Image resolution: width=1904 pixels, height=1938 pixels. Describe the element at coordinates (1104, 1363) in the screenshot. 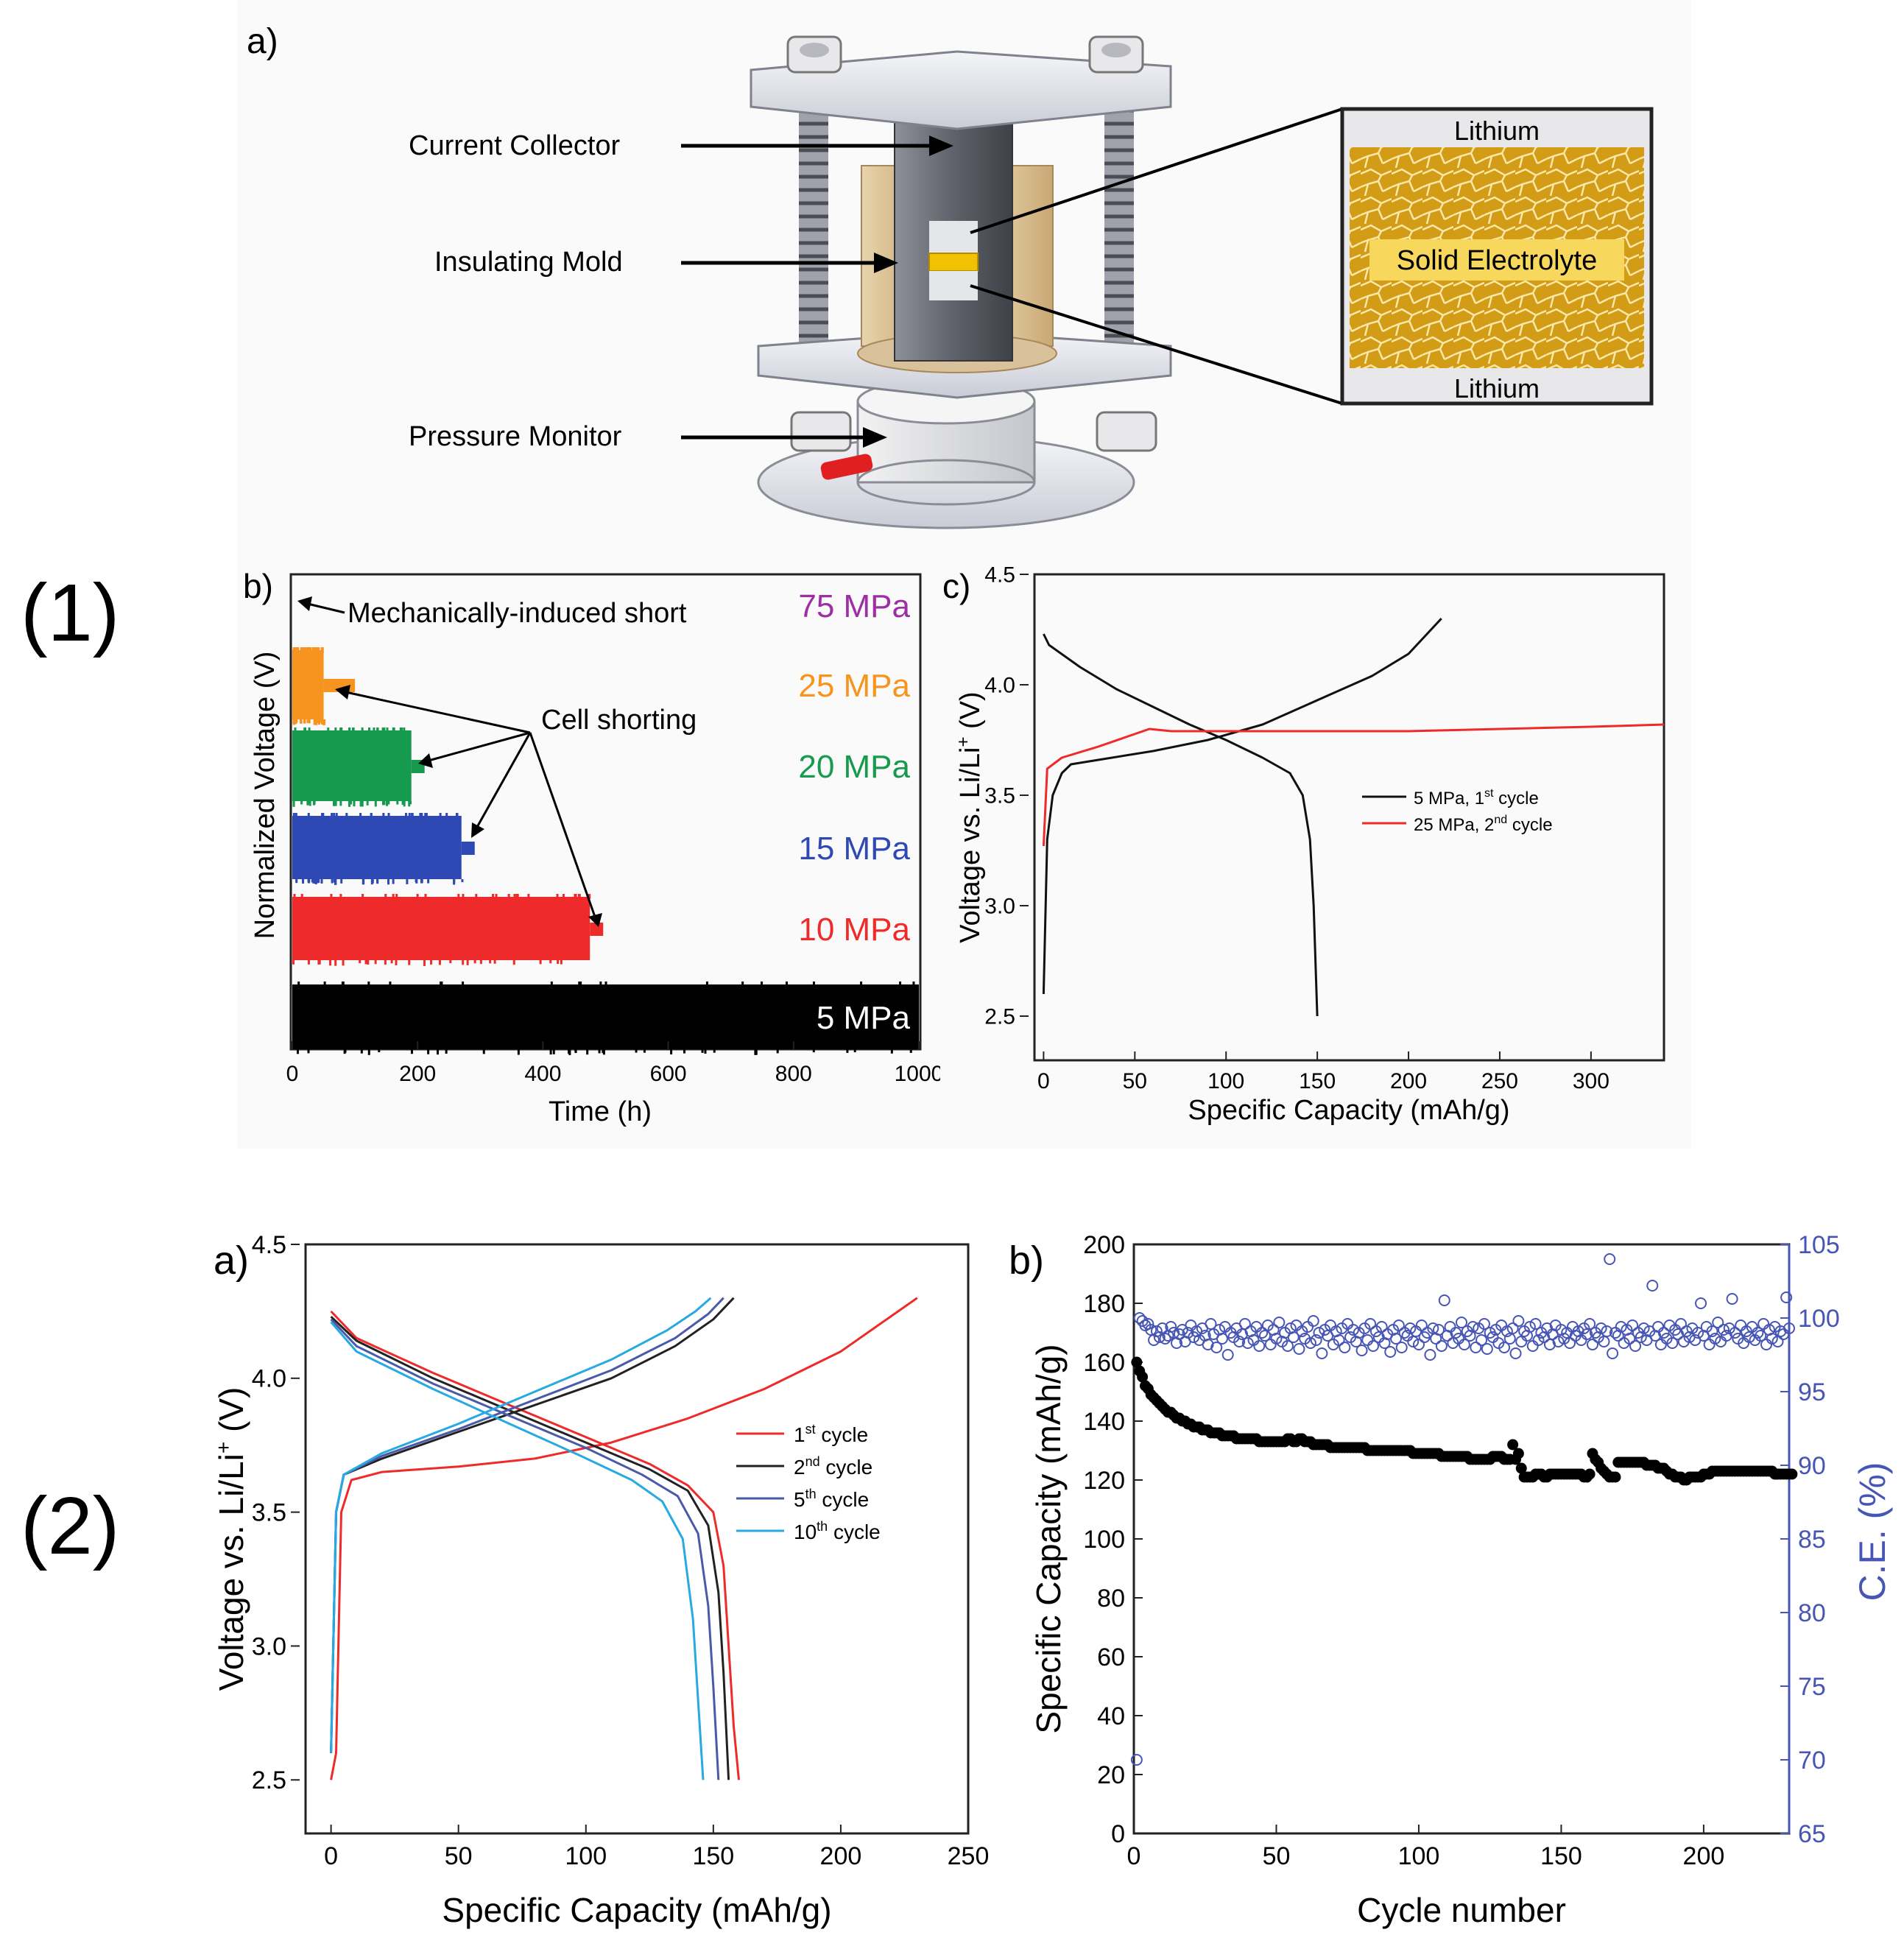

I see `y-tick-label-2b: 160` at that location.